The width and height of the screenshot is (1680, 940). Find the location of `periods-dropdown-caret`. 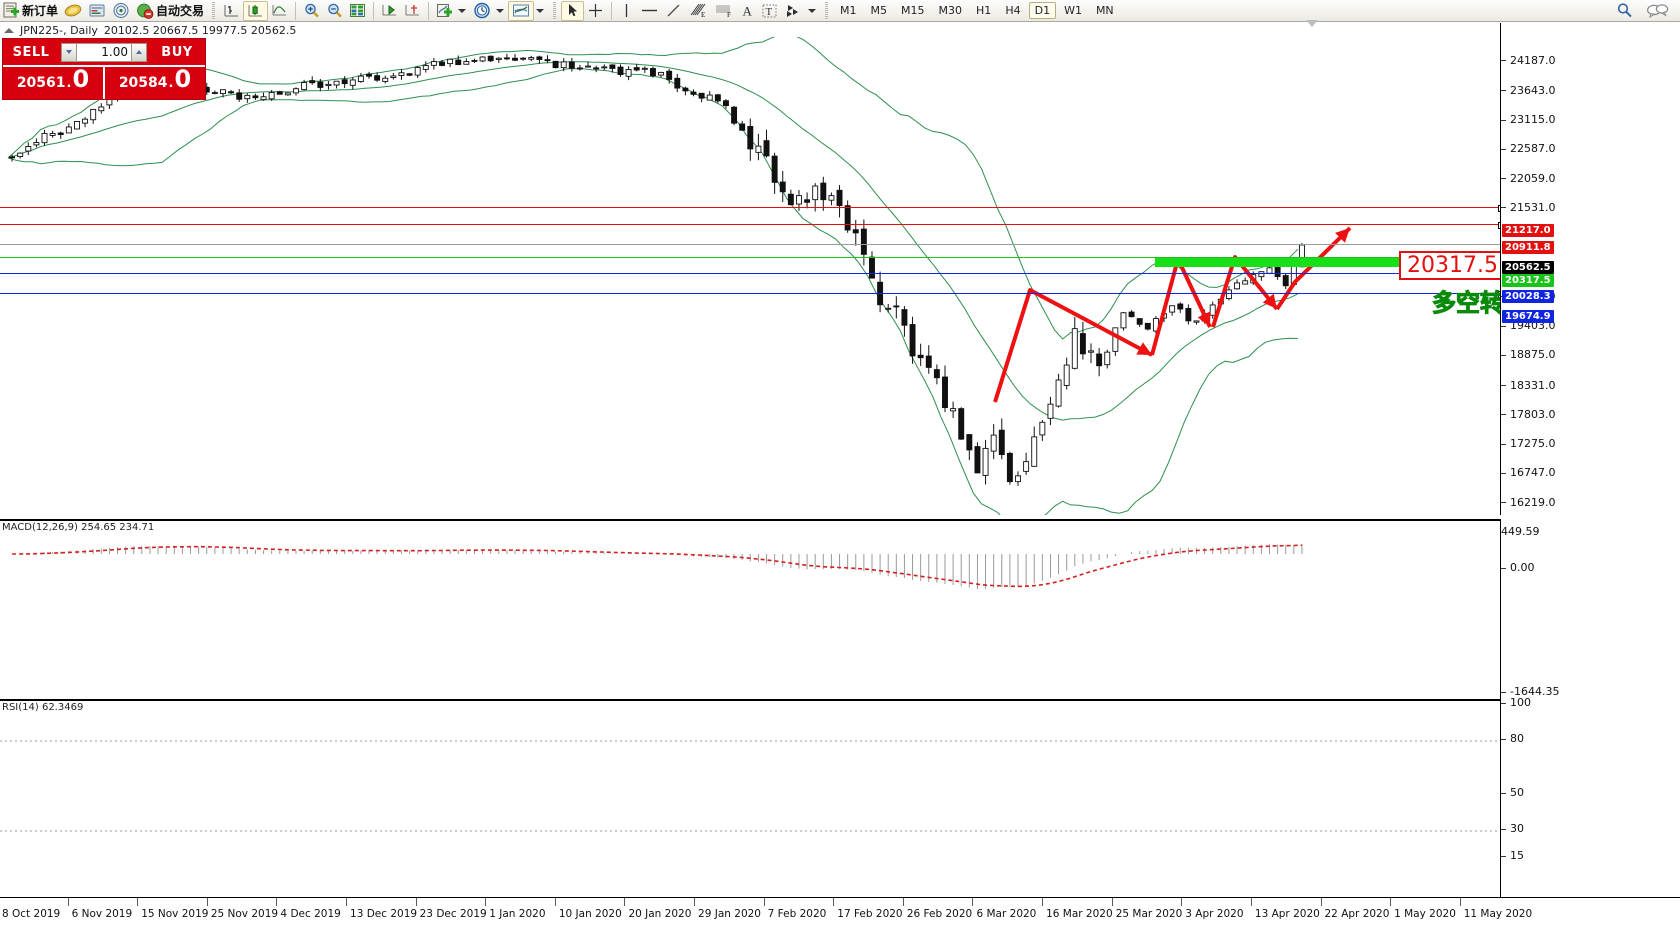

periods-dropdown-caret is located at coordinates (500, 10).